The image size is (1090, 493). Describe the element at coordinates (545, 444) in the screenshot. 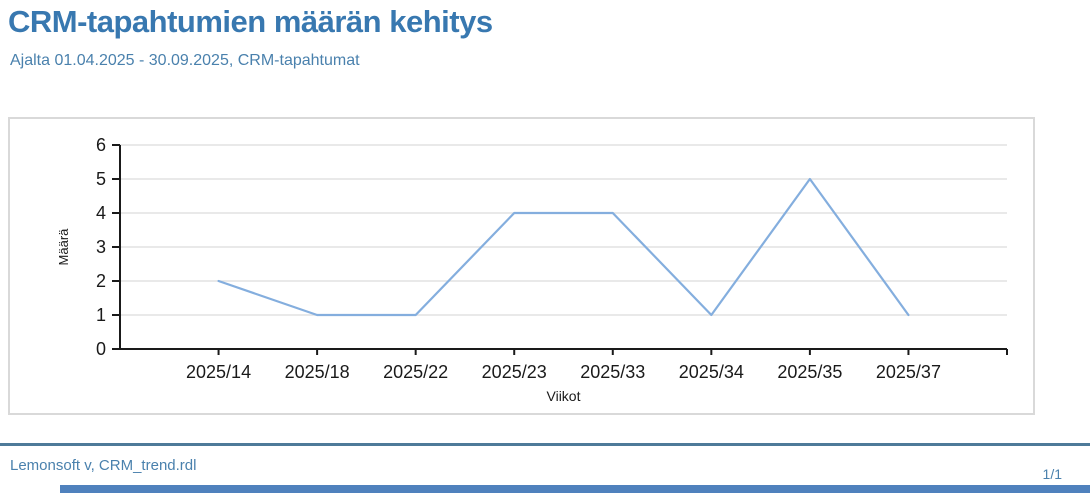

I see `footer-divider` at that location.